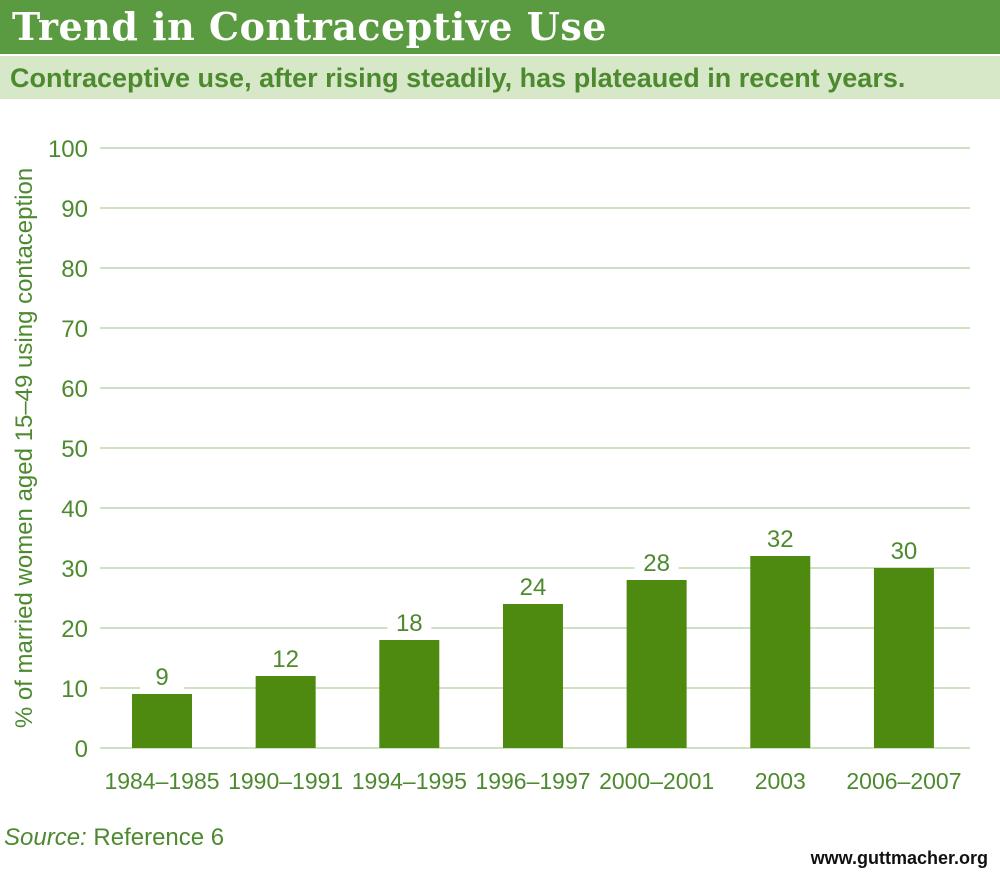 This screenshot has width=1000, height=879. What do you see at coordinates (74, 269) in the screenshot?
I see `y-tick-label: 80` at bounding box center [74, 269].